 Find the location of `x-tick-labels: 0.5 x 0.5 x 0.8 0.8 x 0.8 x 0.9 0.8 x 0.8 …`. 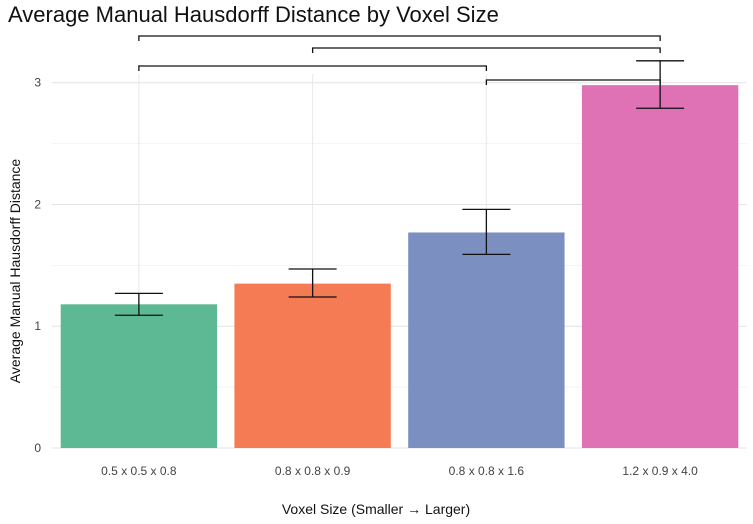

x-tick-labels: 0.5 x 0.5 x 0.8 0.8 x 0.8 x 0.9 0.8 x 0.8 … is located at coordinates (399, 471).